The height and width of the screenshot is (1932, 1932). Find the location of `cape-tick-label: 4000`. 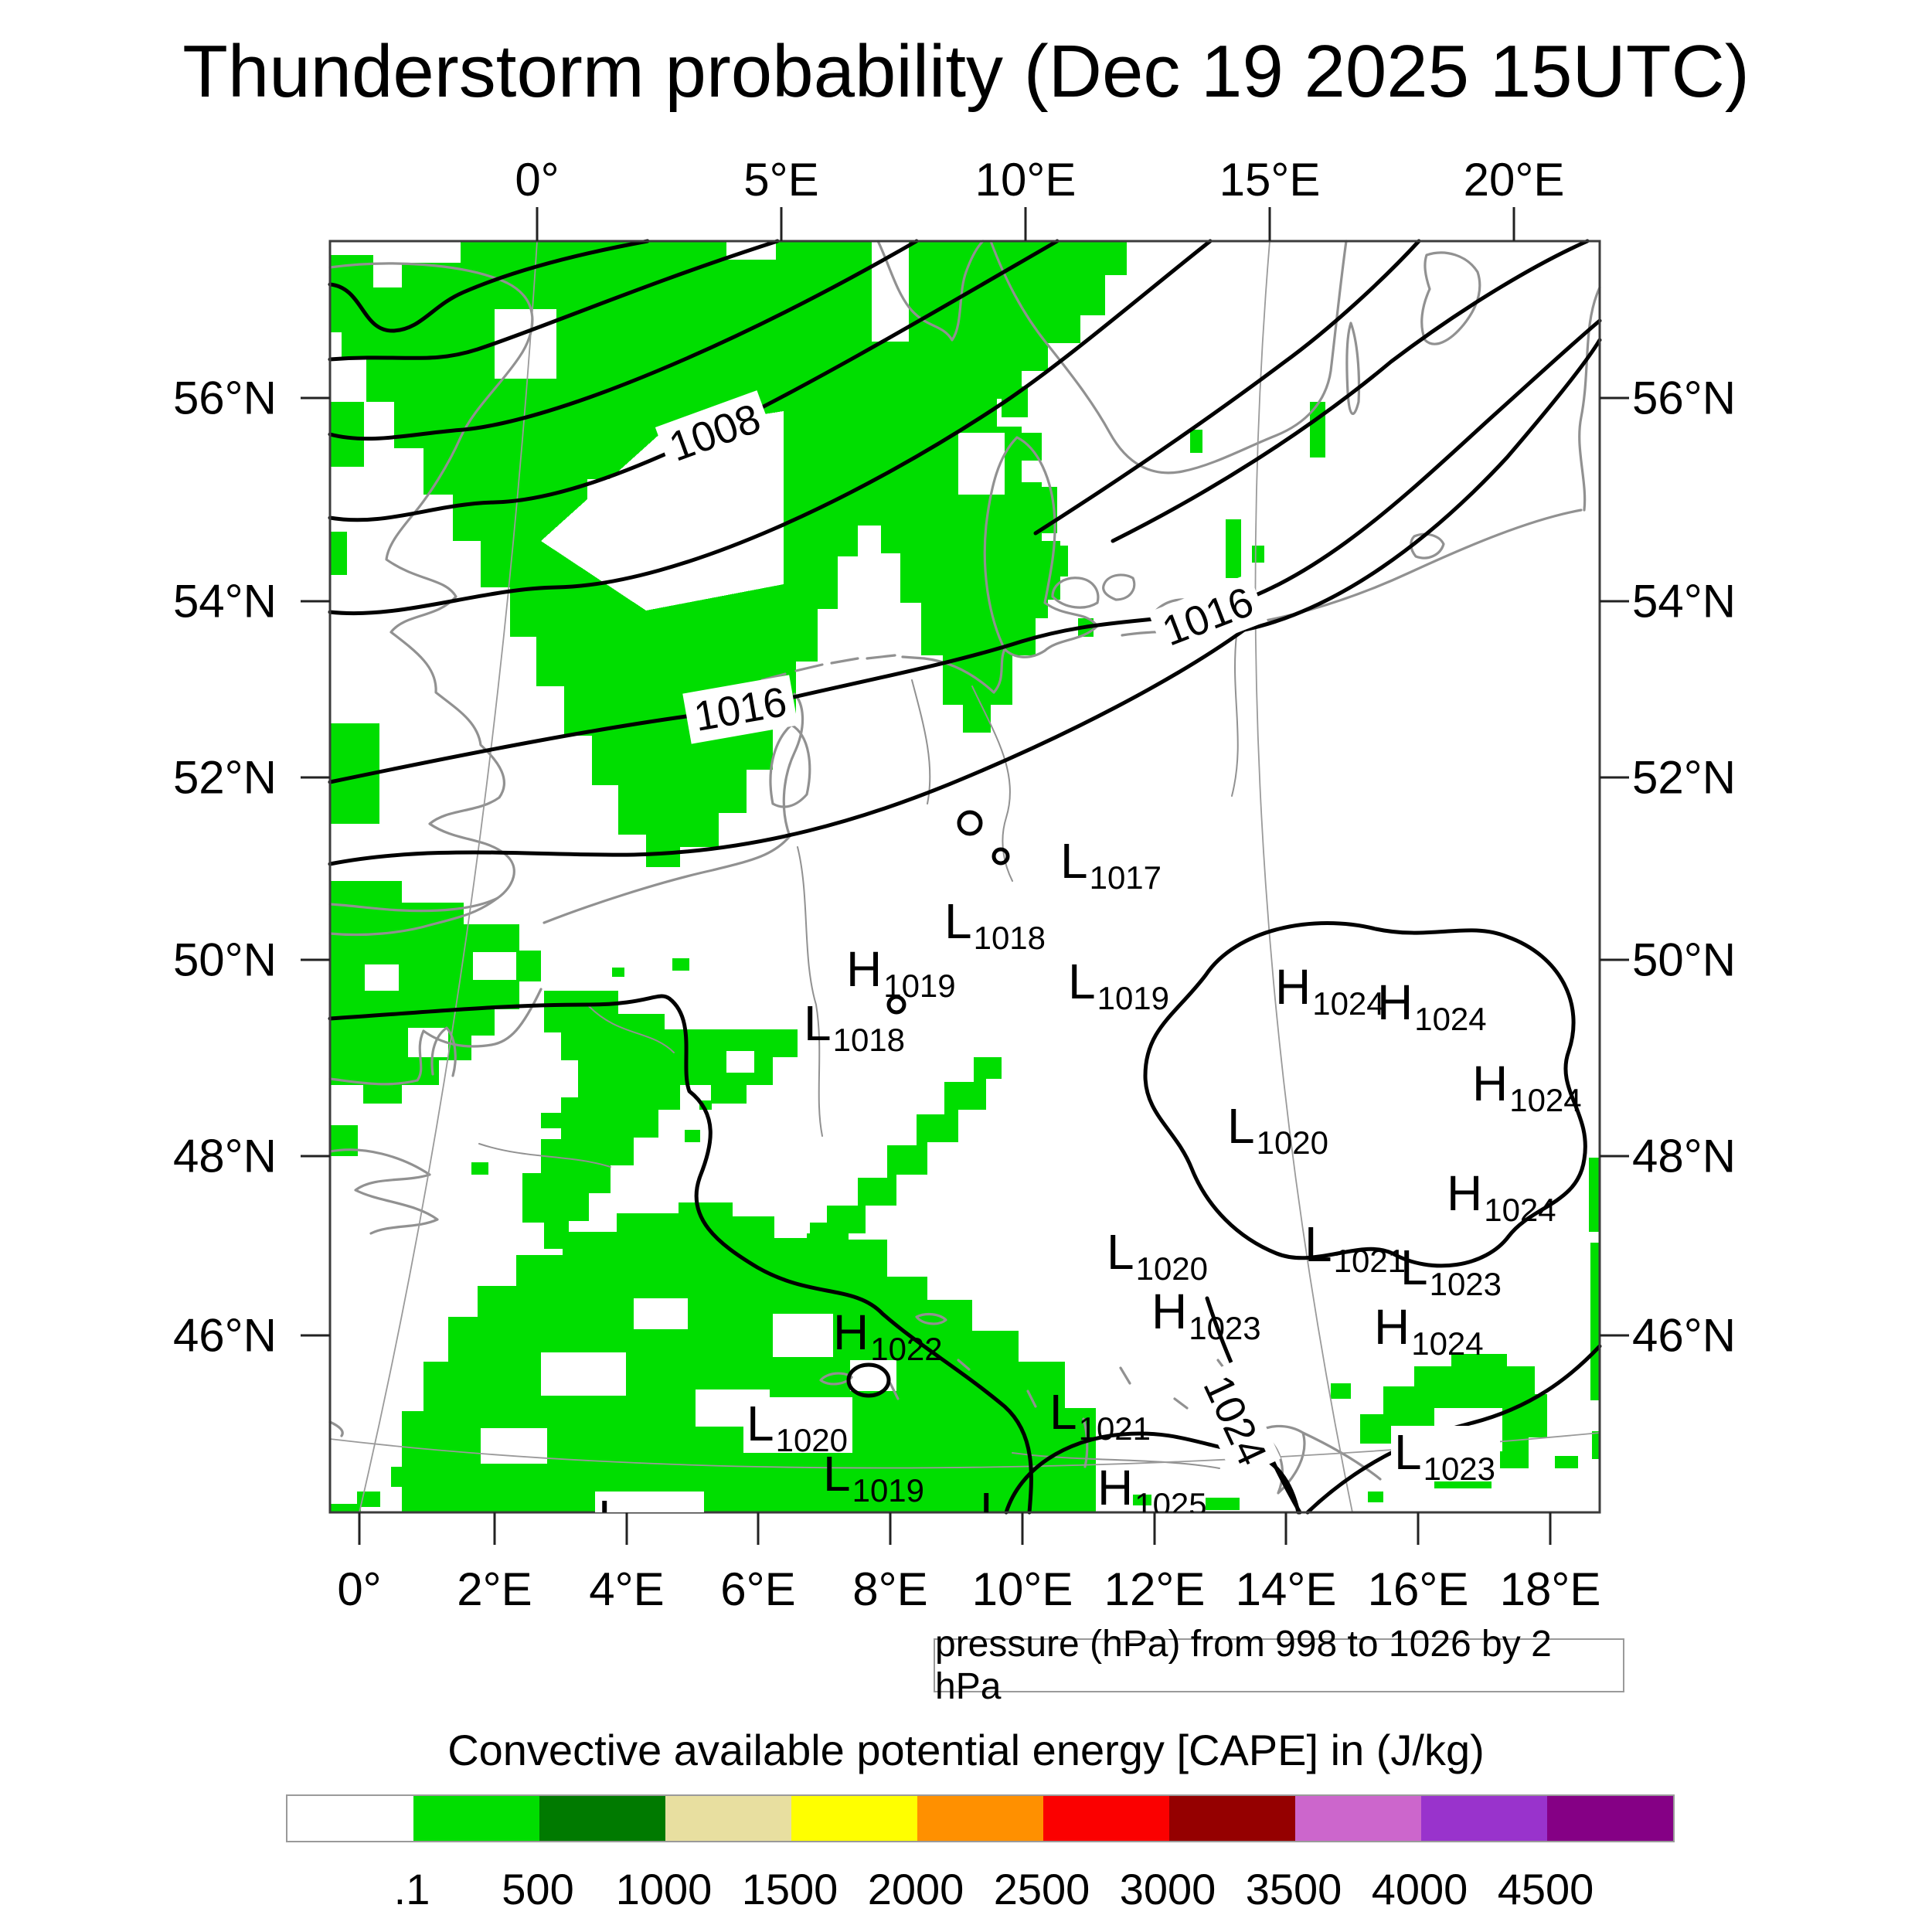

cape-tick-label: 4000 is located at coordinates (1419, 1889).